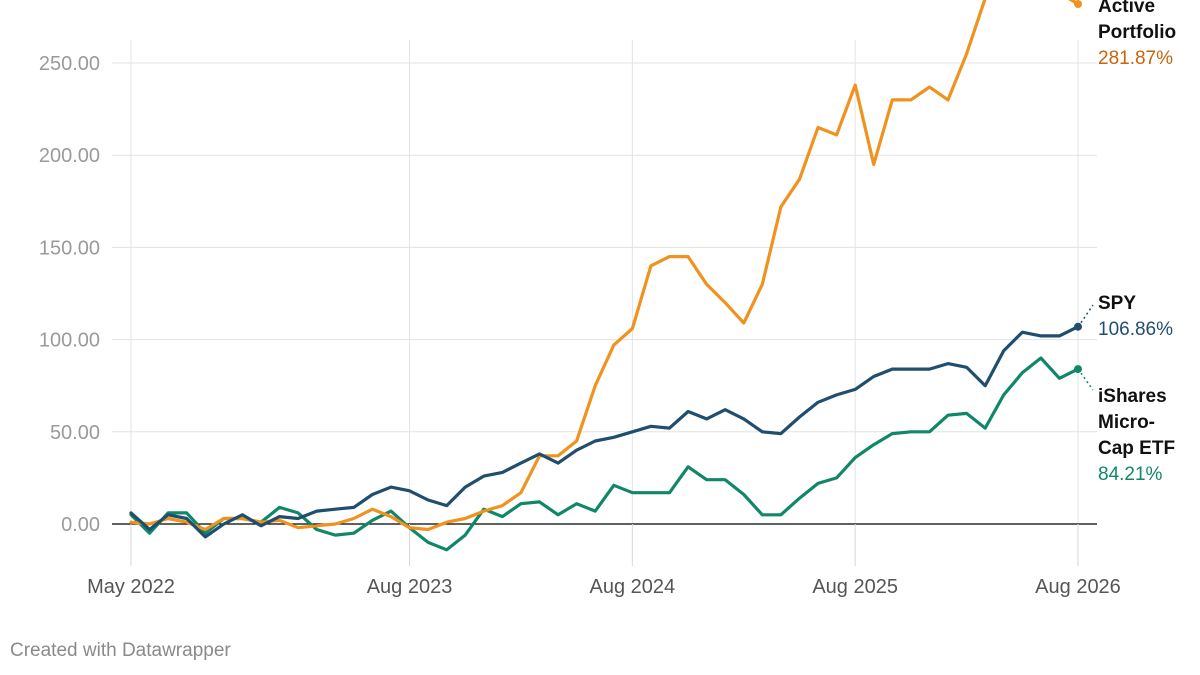 This screenshot has width=1200, height=675. What do you see at coordinates (1087, 381) in the screenshot?
I see `label-leader-ishares-micro-cap-etf` at bounding box center [1087, 381].